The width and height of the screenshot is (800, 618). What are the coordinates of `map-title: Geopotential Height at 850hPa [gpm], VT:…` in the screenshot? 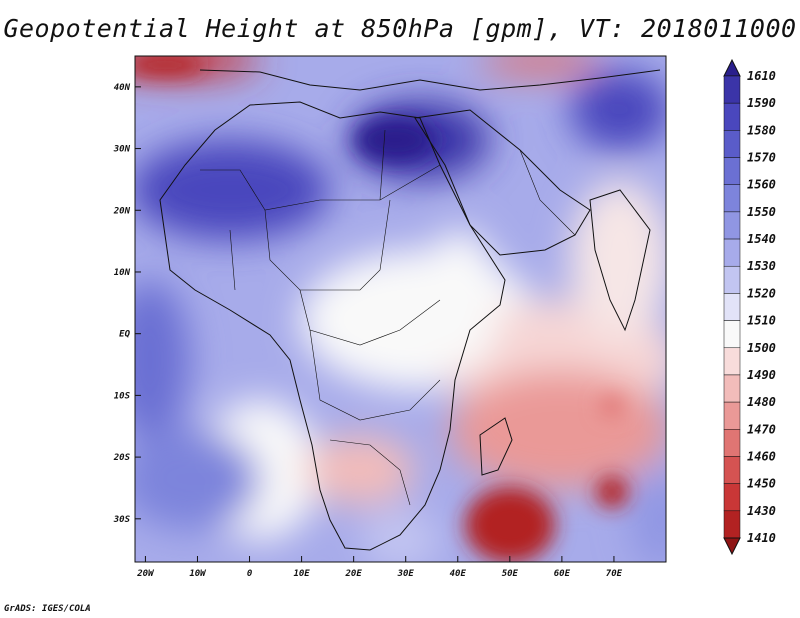 It's located at (400, 28).